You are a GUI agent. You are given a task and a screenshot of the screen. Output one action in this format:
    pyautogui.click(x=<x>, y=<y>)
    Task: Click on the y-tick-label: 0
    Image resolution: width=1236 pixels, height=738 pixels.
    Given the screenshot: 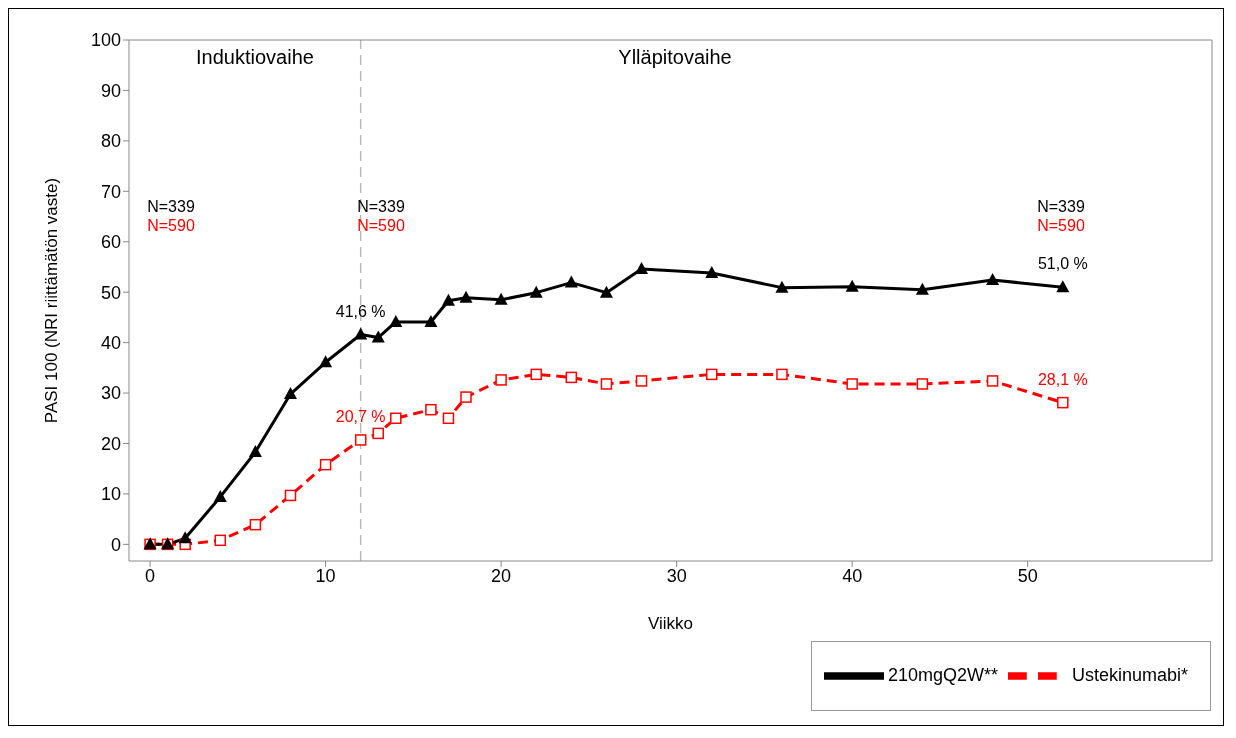 What is the action you would take?
    pyautogui.click(x=115, y=544)
    